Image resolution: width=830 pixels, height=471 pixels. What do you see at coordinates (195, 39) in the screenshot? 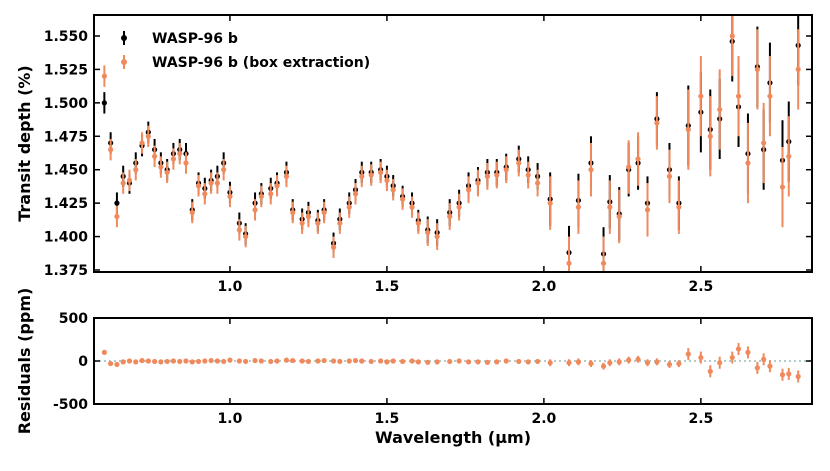
I see `legend-label: WASP-96 b` at bounding box center [195, 39].